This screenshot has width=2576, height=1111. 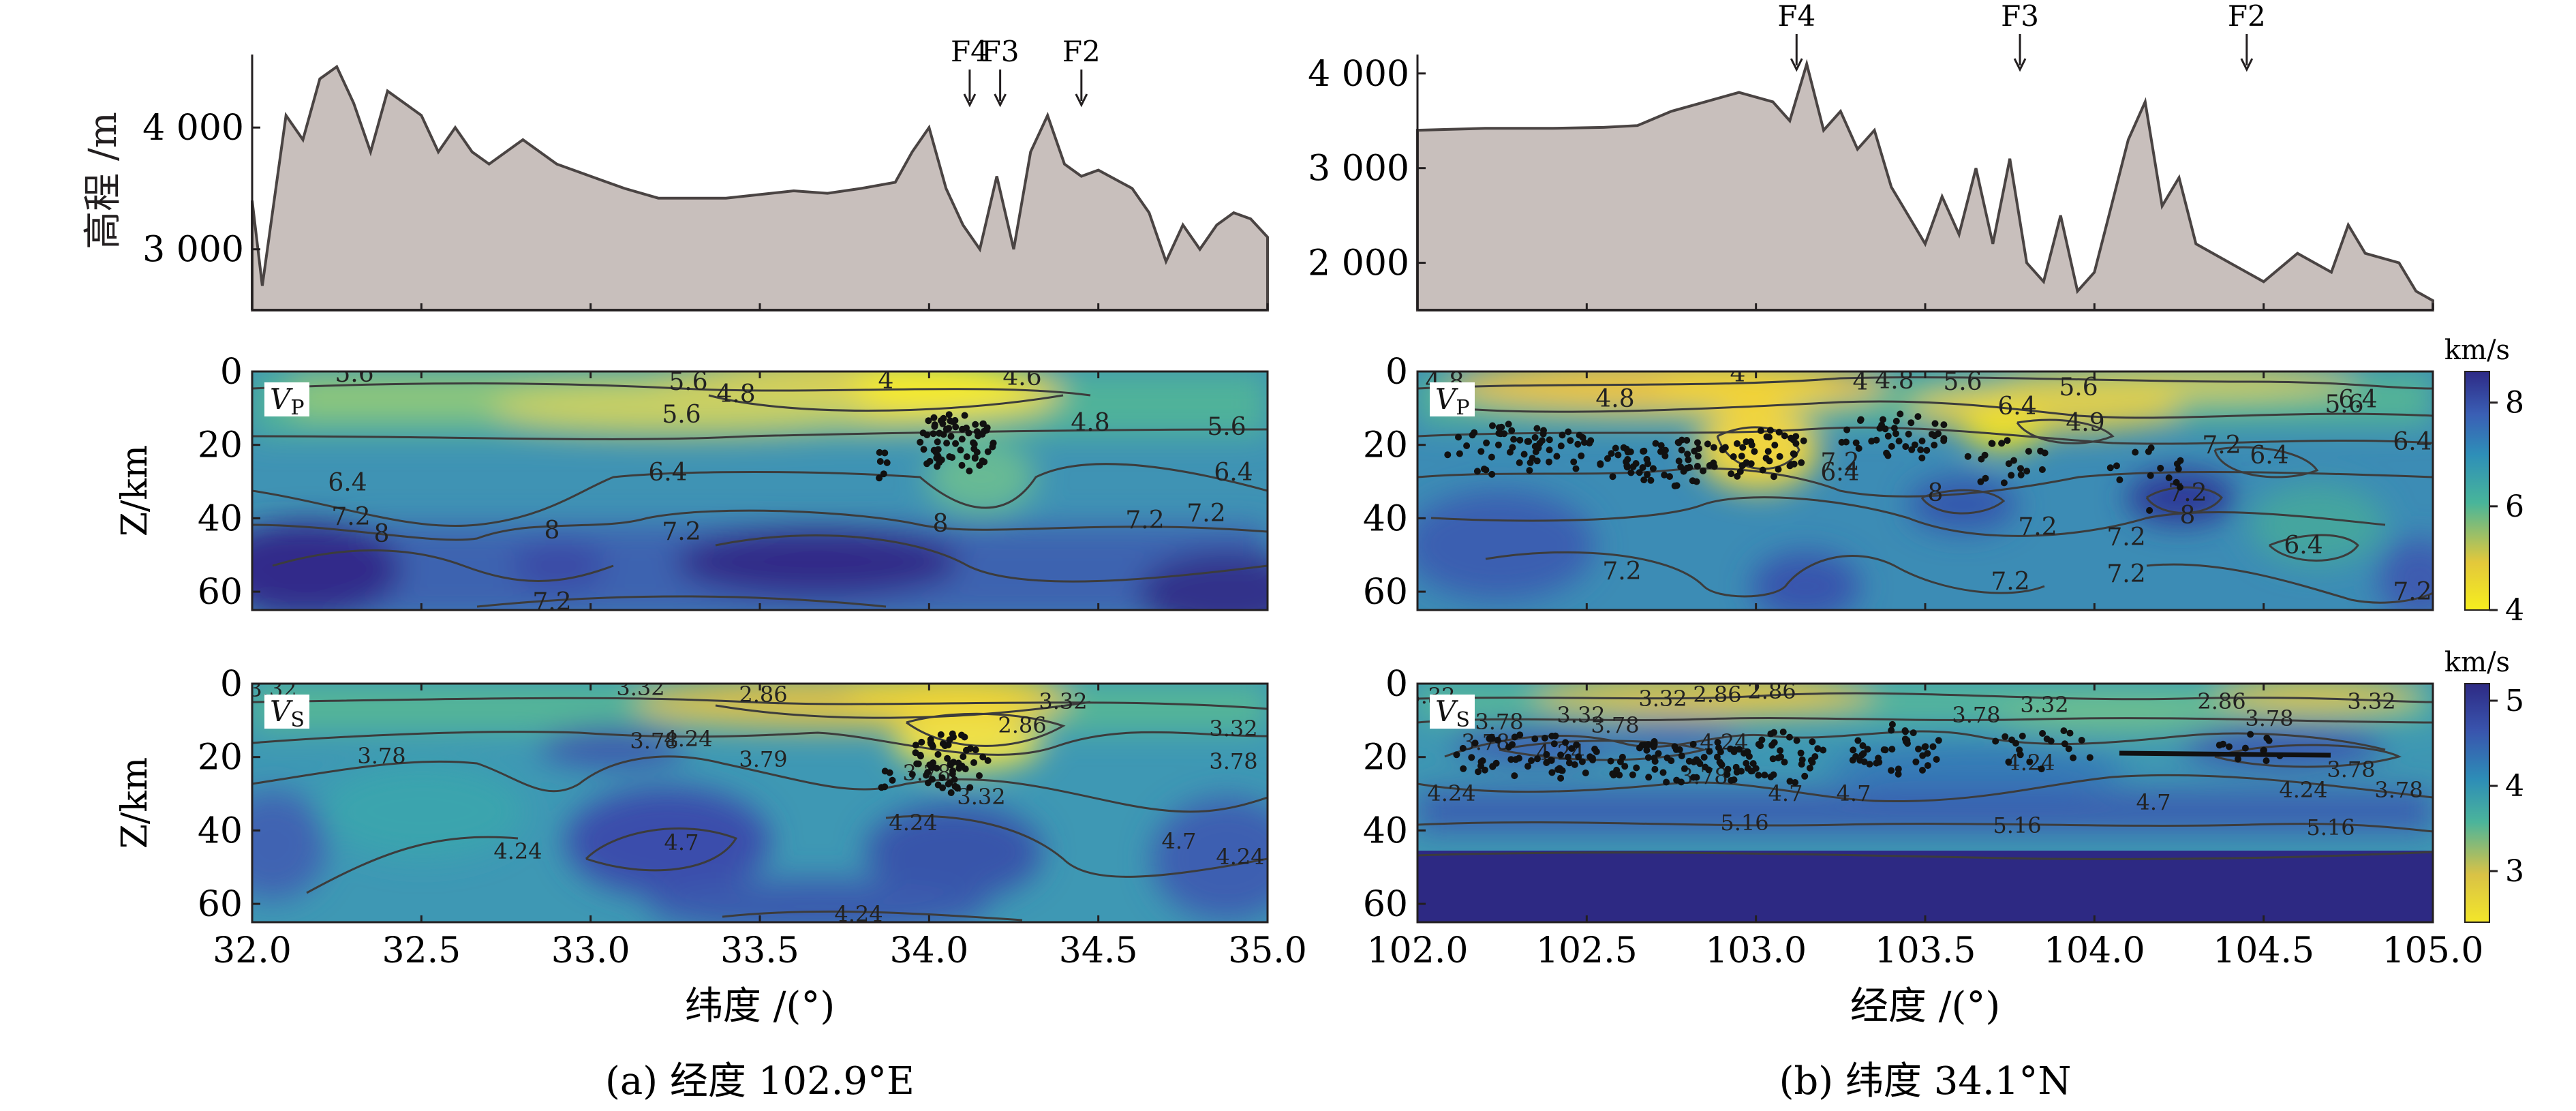 I want to click on contour-label: 4.9, so click(x=2085, y=423).